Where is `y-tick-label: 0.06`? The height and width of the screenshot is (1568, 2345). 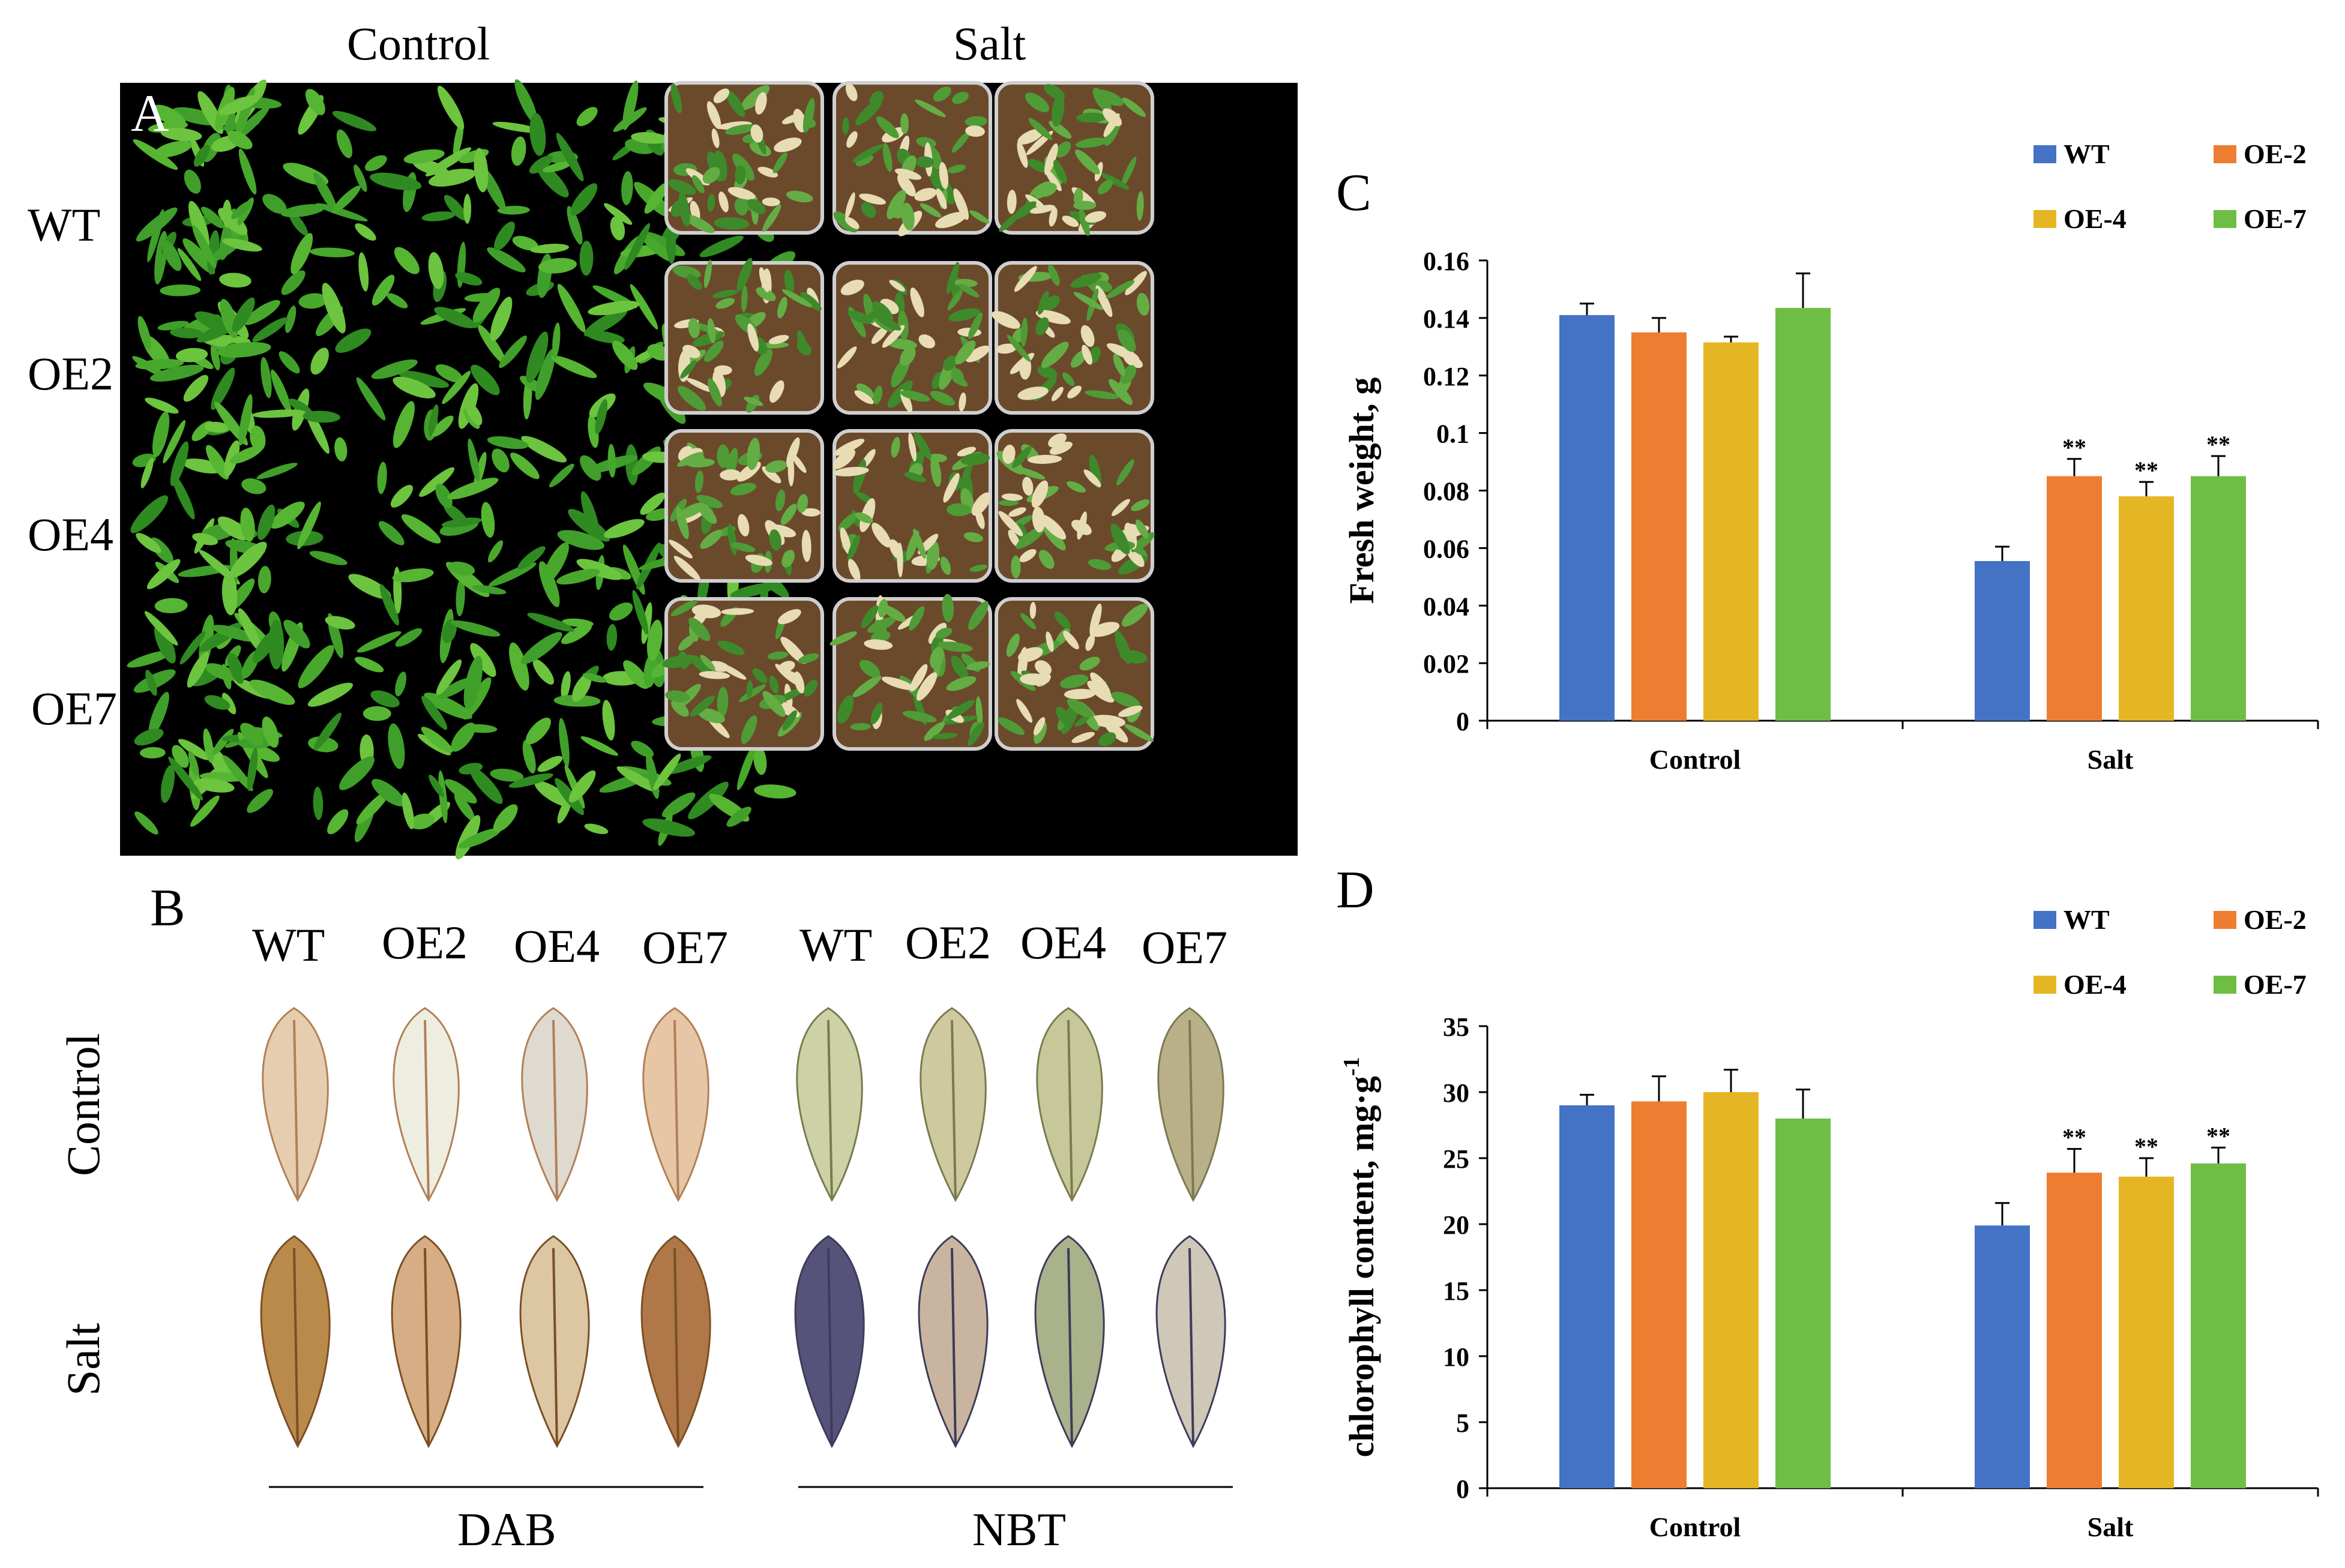
y-tick-label: 0.06 is located at coordinates (1446, 548).